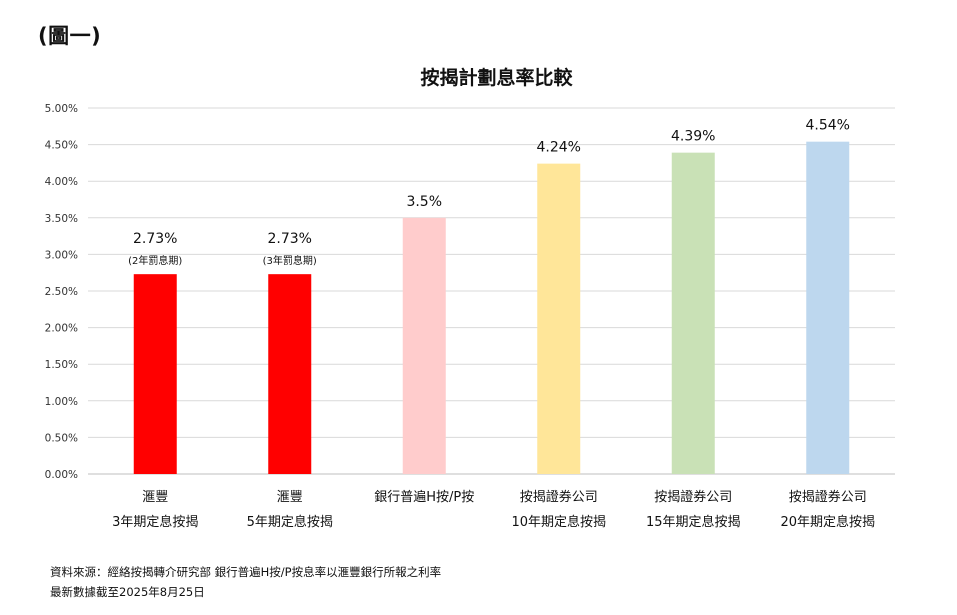 Image resolution: width=957 pixels, height=615 pixels. I want to click on data-label: 4.54%, so click(828, 126).